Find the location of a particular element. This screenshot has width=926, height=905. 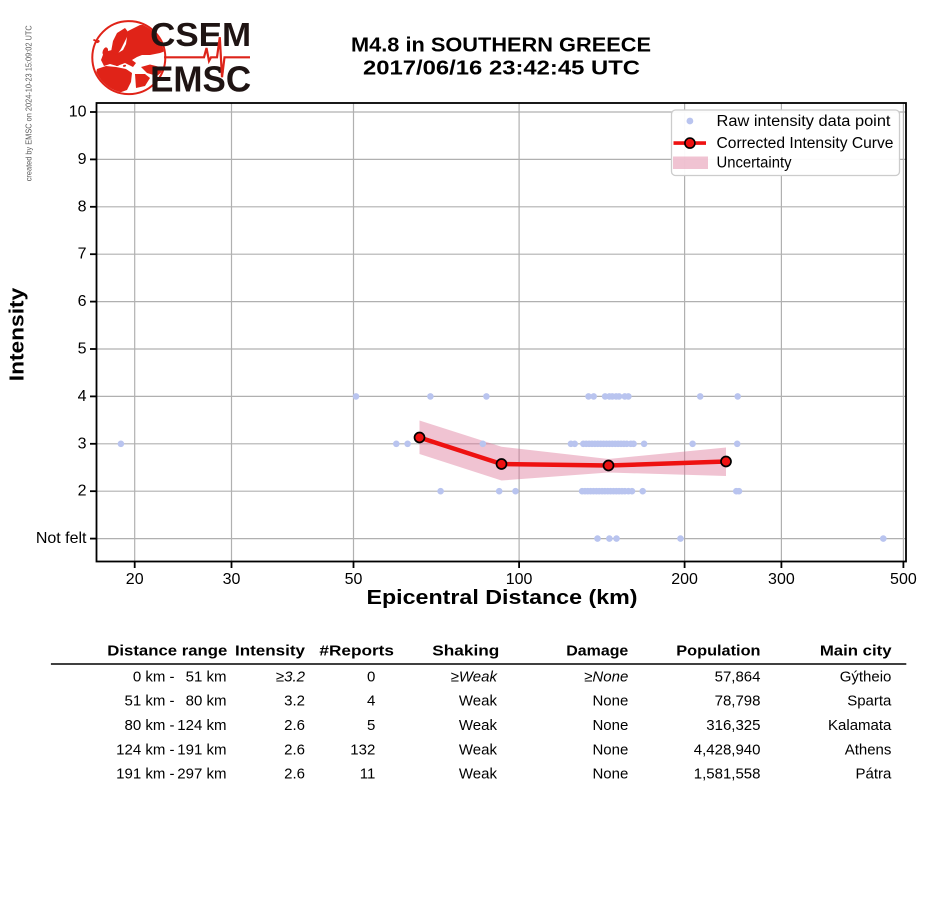

svg-text: 200 is located at coordinates (684, 579).